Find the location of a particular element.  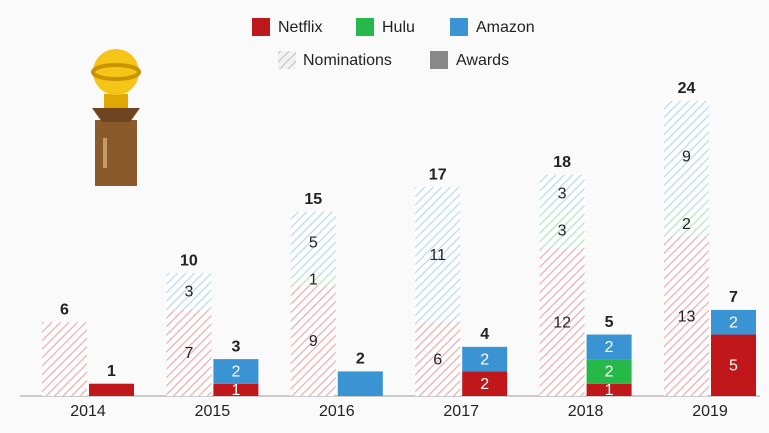

segment-label: 6 is located at coordinates (437, 359).